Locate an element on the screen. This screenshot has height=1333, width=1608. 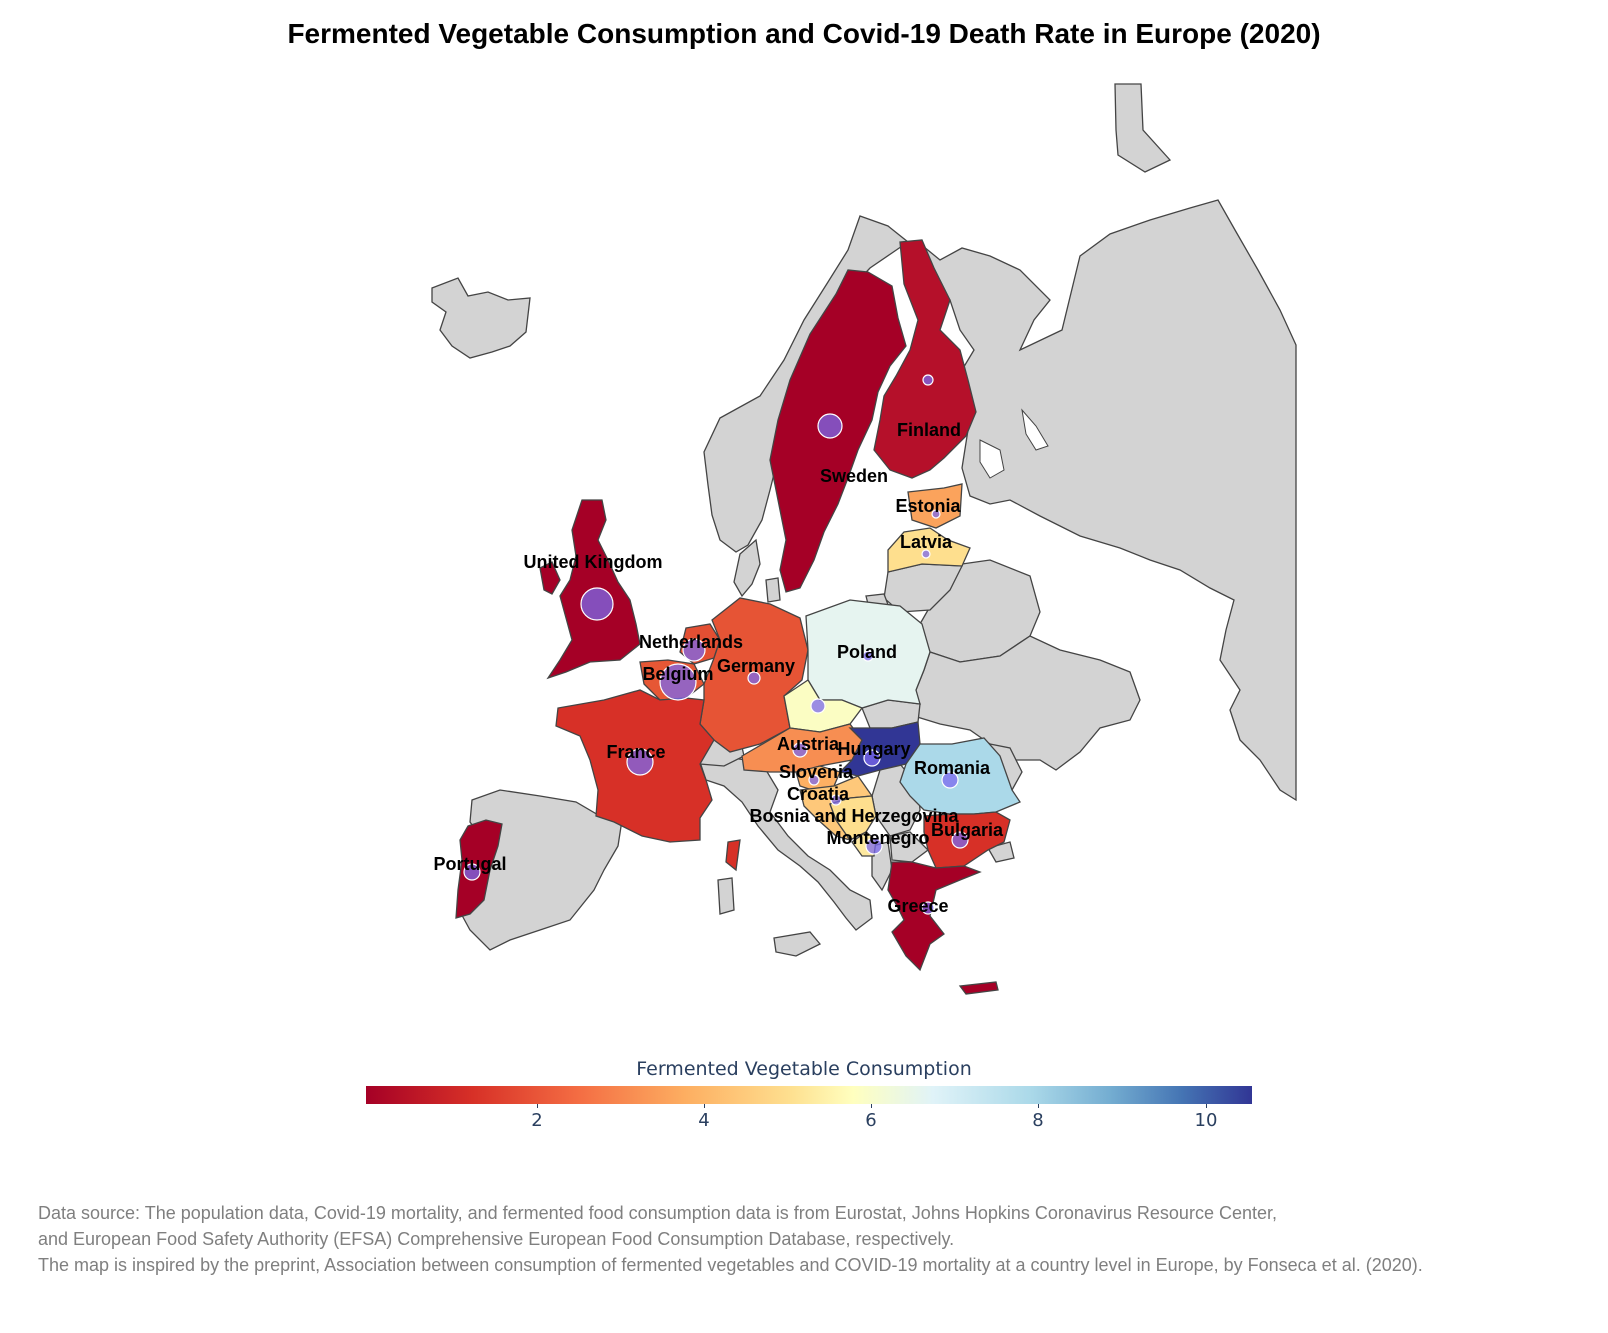
label-germany: Germany is located at coordinates (756, 666).